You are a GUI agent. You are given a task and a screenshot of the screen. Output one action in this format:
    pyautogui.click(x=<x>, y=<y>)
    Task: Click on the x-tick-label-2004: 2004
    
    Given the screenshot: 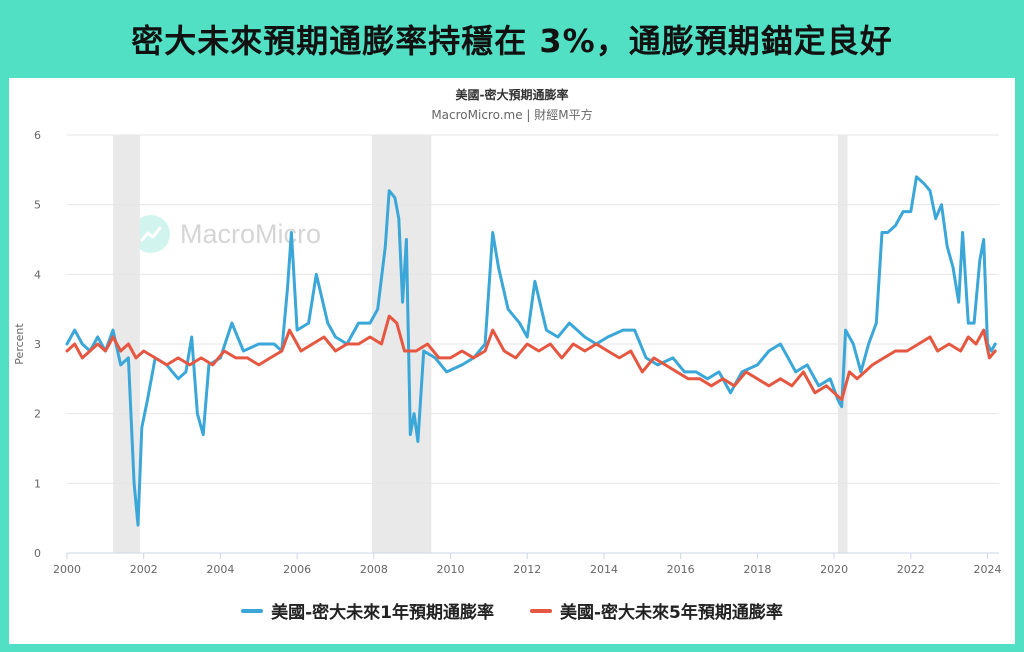 What is the action you would take?
    pyautogui.click(x=220, y=569)
    